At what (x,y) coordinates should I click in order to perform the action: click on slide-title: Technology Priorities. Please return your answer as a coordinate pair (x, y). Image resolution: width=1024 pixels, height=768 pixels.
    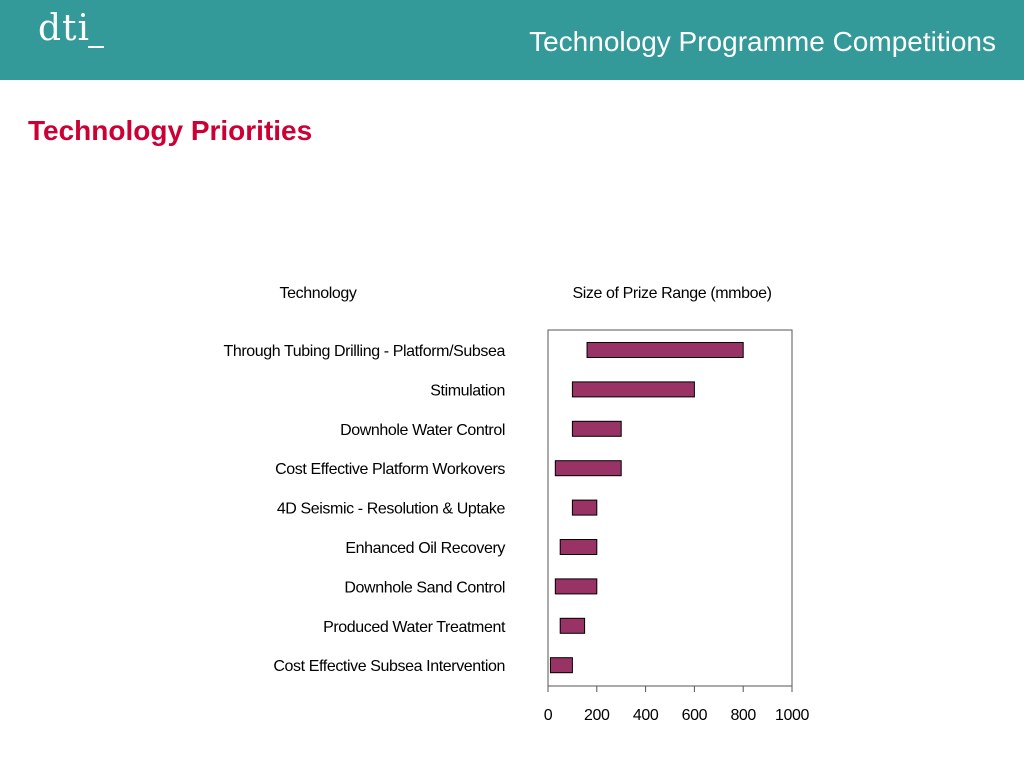
    Looking at the image, I should click on (170, 130).